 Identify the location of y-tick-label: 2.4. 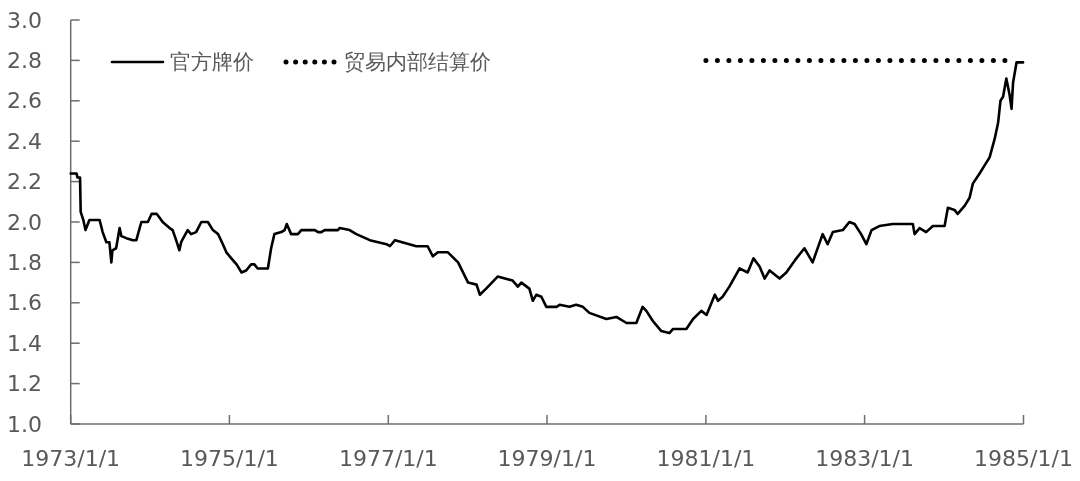
(24, 141).